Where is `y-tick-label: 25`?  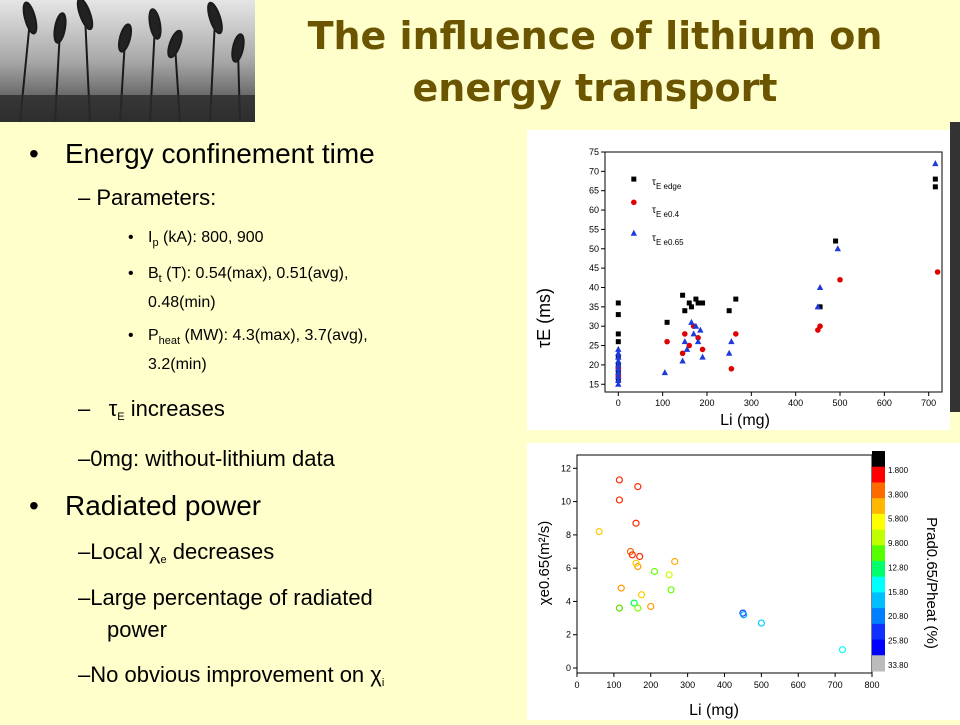 y-tick-label: 25 is located at coordinates (594, 346).